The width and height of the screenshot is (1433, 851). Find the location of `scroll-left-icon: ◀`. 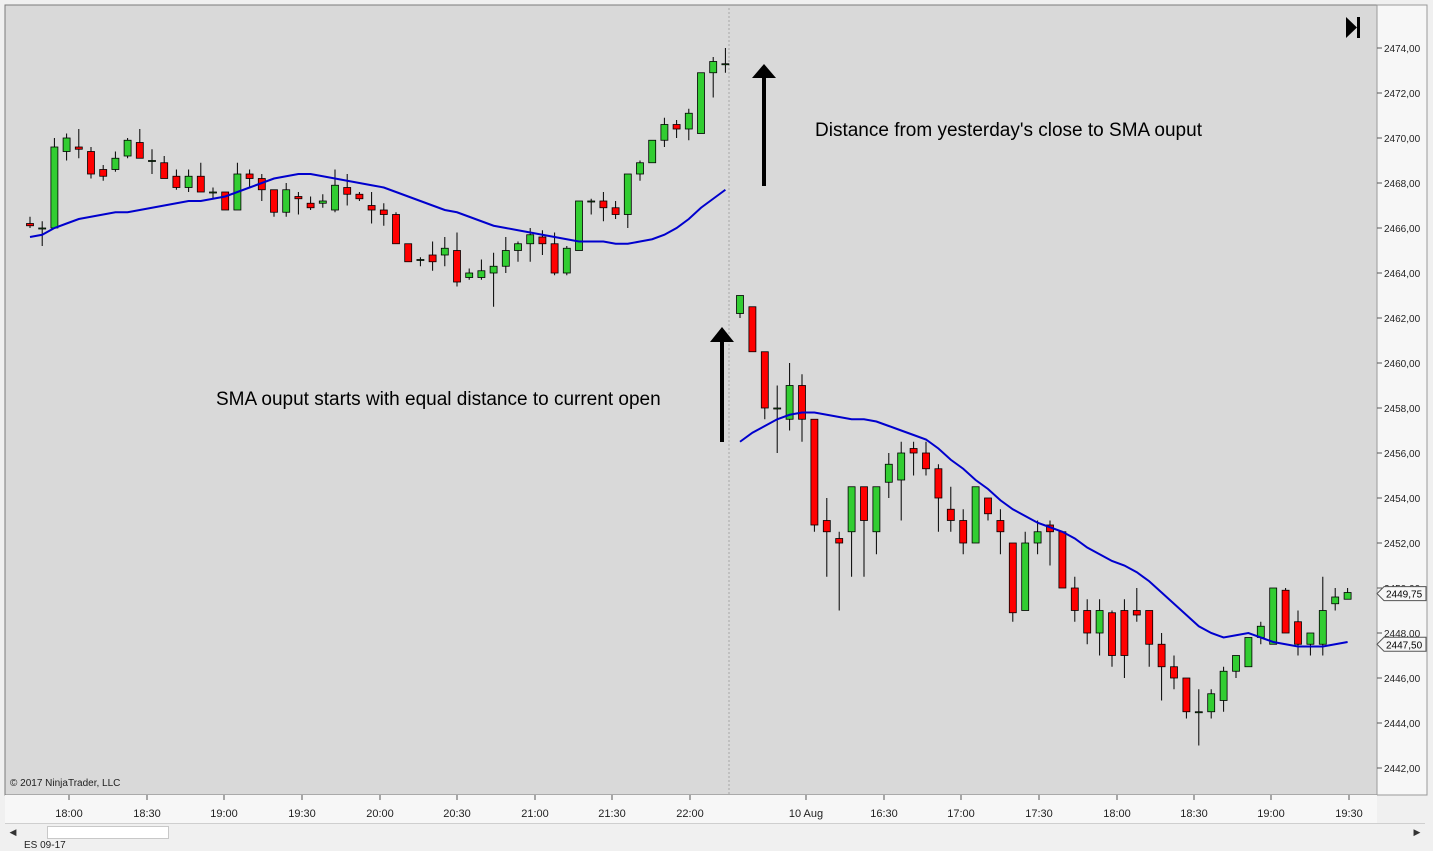

scroll-left-icon: ◀ is located at coordinates (13, 832).